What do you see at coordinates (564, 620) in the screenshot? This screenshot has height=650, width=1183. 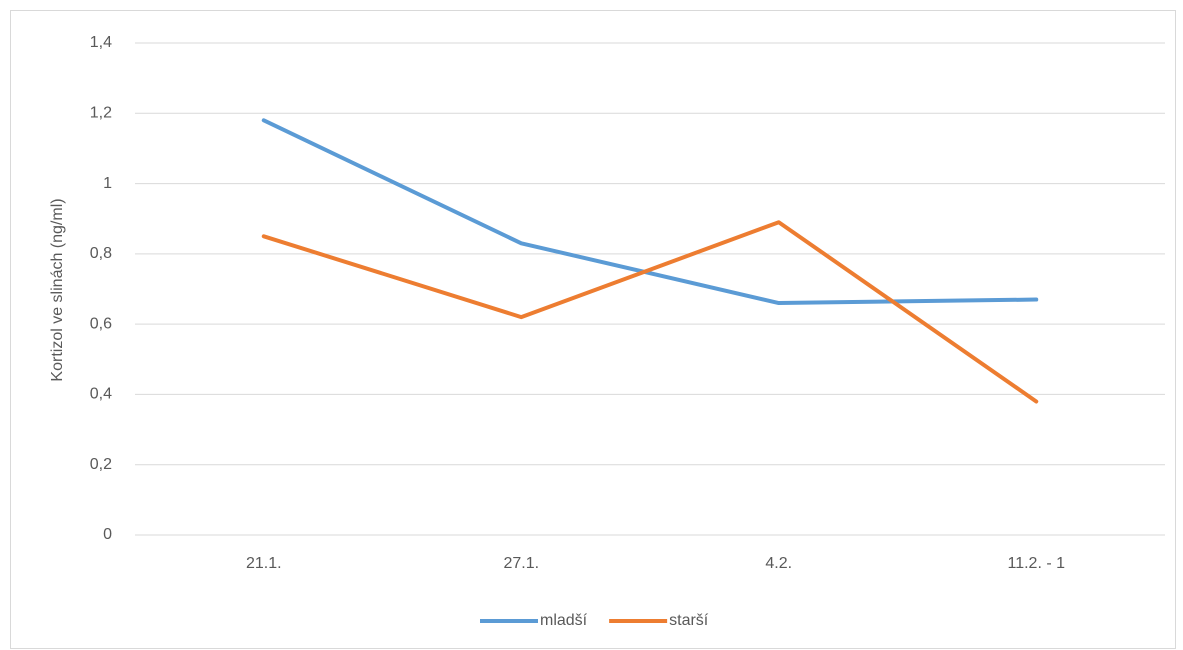 I see `legend-label: mladší` at bounding box center [564, 620].